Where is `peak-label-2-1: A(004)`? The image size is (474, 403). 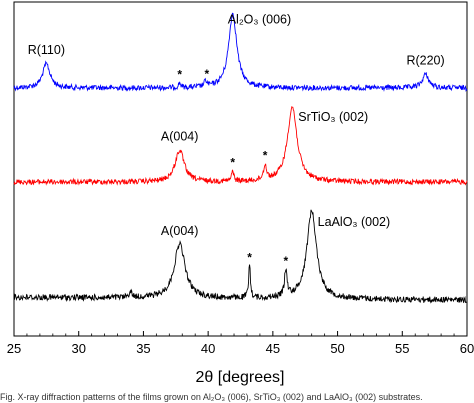 peak-label-2-1: A(004) is located at coordinates (180, 136).